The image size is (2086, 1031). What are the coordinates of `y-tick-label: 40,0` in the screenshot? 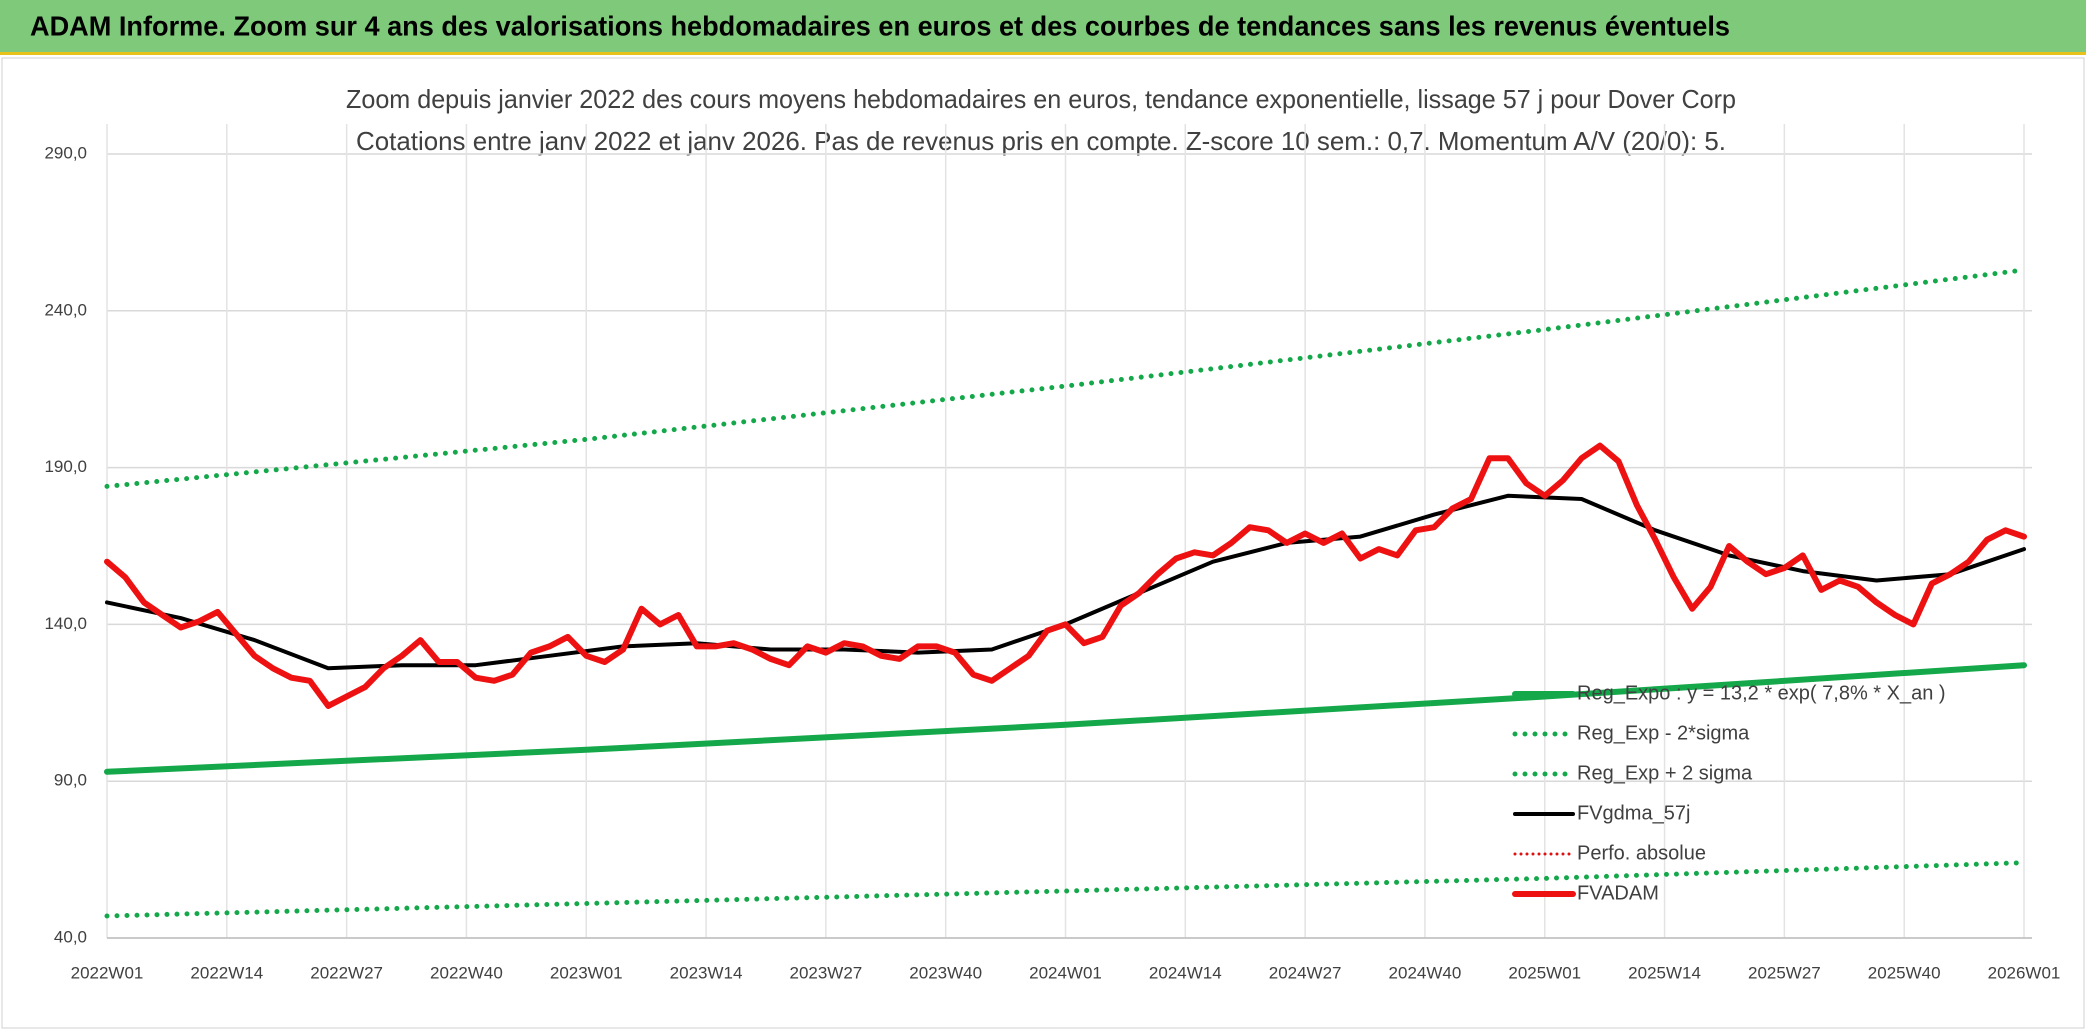 It's located at (70, 936).